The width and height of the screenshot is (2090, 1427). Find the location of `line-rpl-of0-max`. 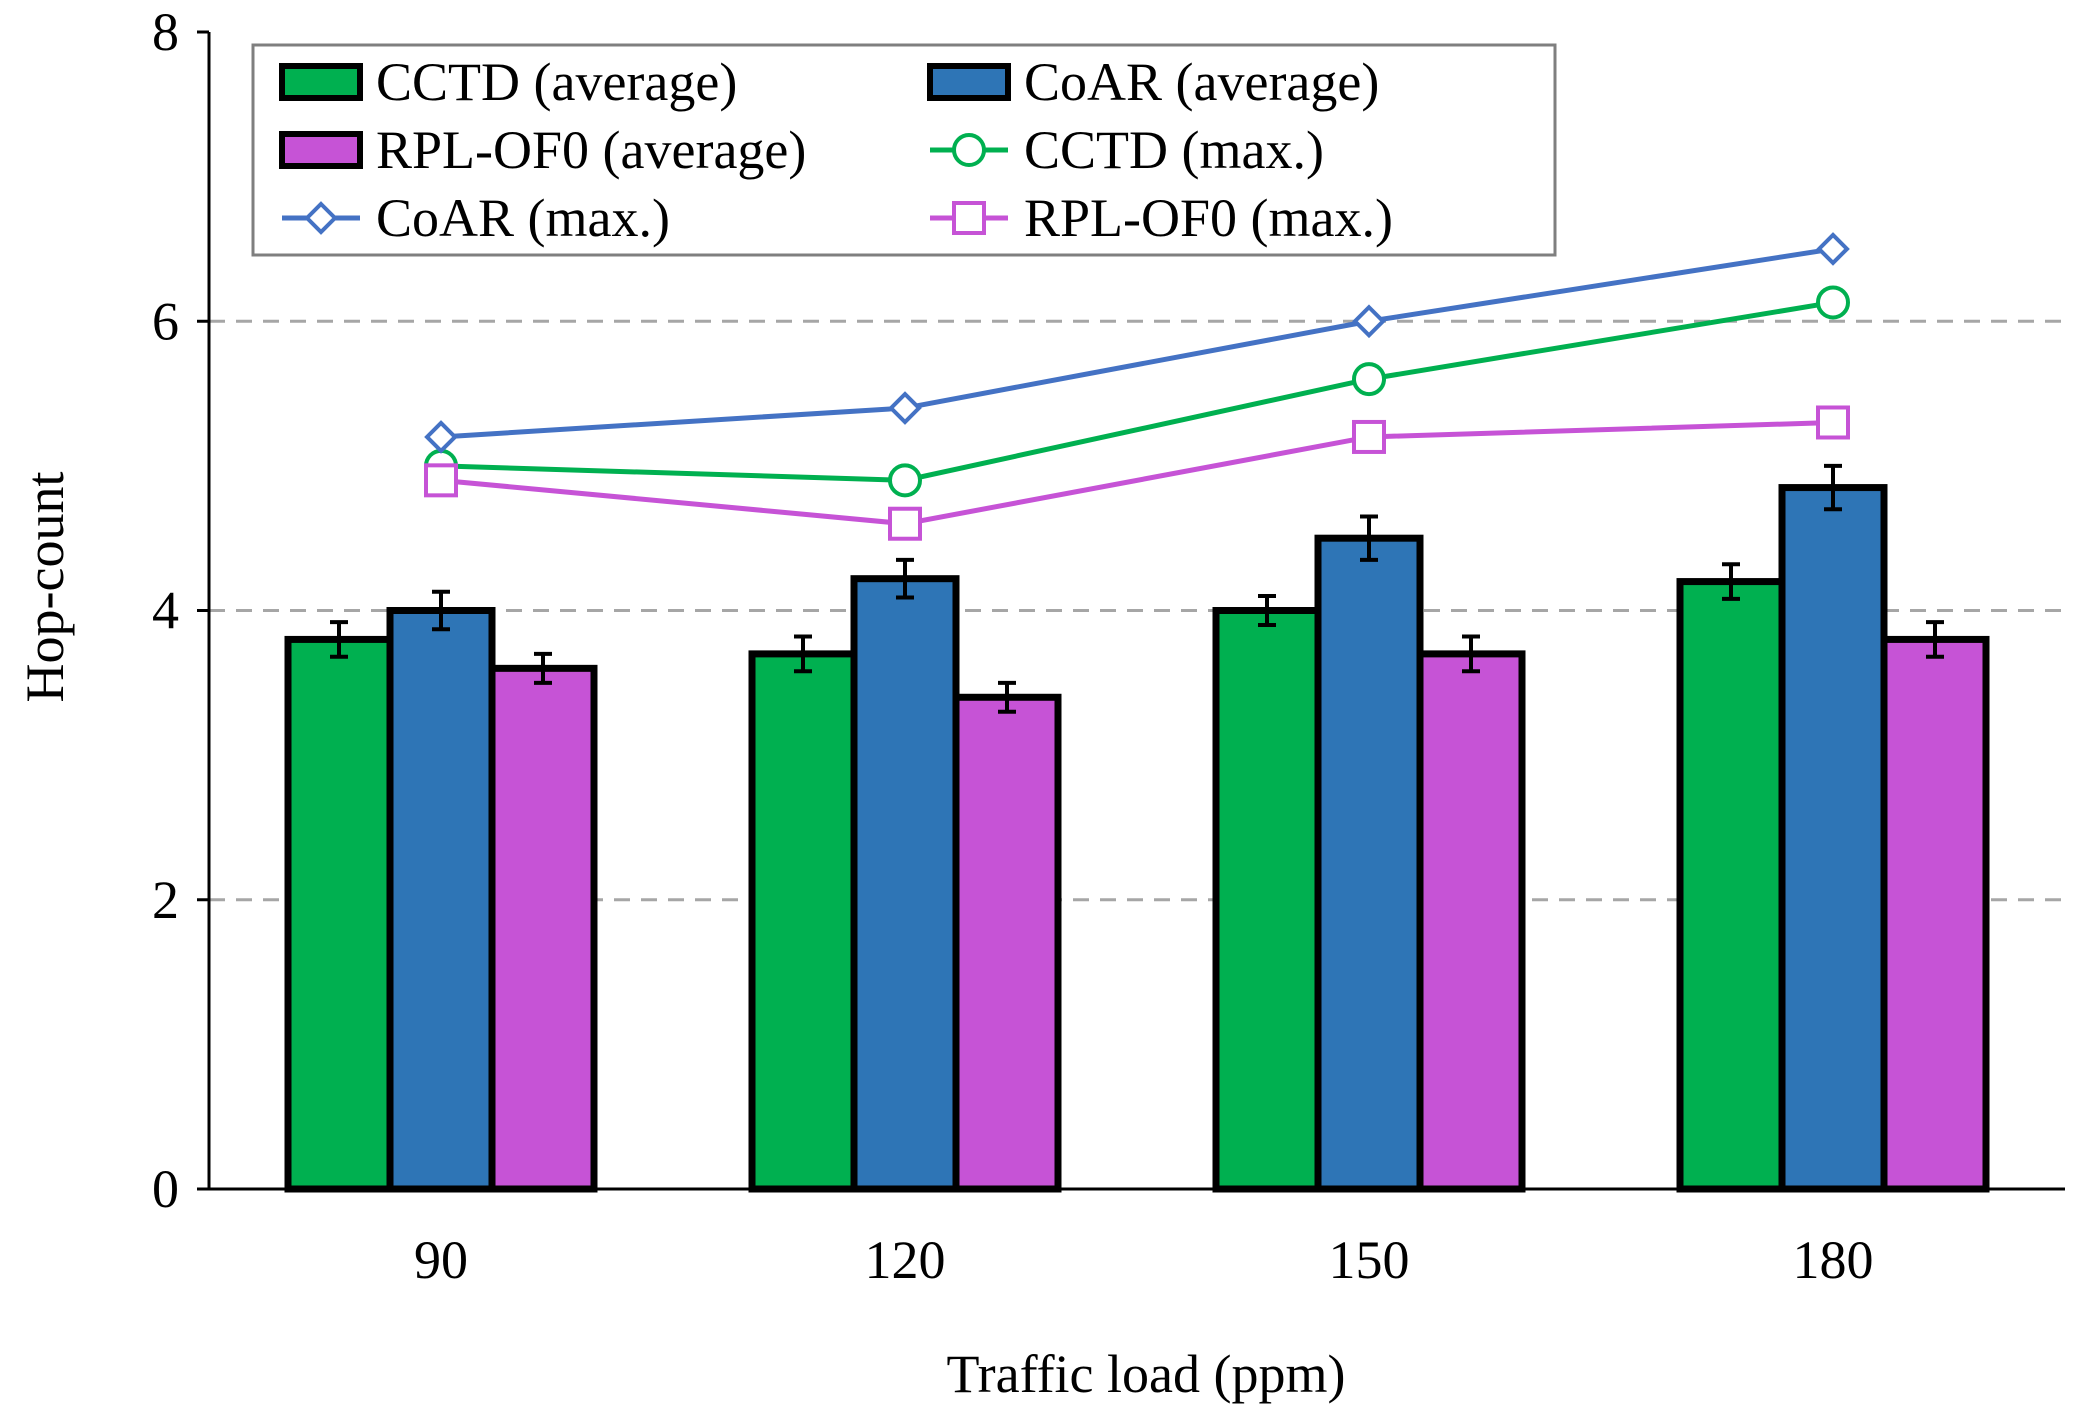

line-rpl-of0-max is located at coordinates (1137, 473).